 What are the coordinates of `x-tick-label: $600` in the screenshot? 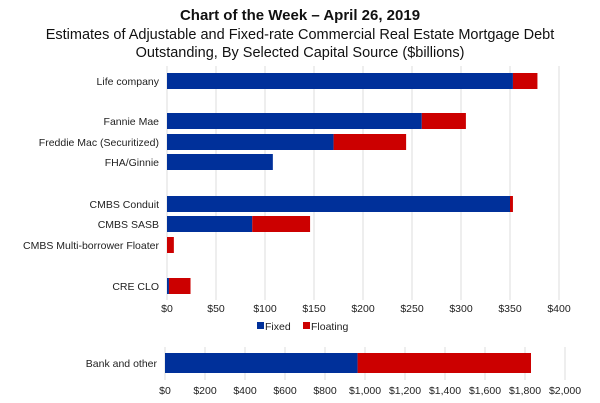 It's located at (285, 391).